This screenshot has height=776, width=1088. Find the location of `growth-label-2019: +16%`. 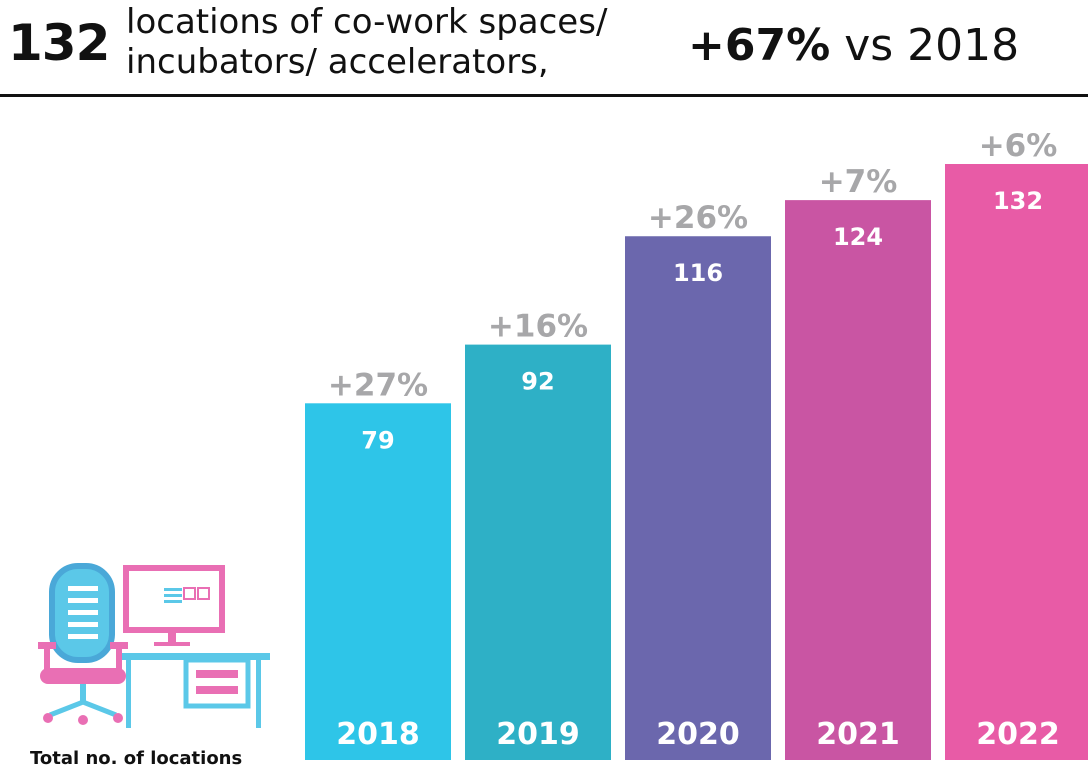

growth-label-2019: +16% is located at coordinates (538, 327).